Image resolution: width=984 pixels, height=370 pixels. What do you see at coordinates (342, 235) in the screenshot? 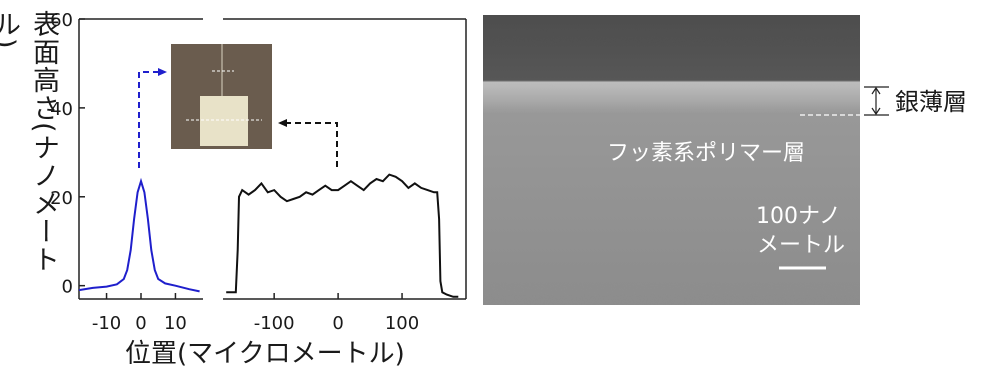
I see `chart2-series-line` at bounding box center [342, 235].